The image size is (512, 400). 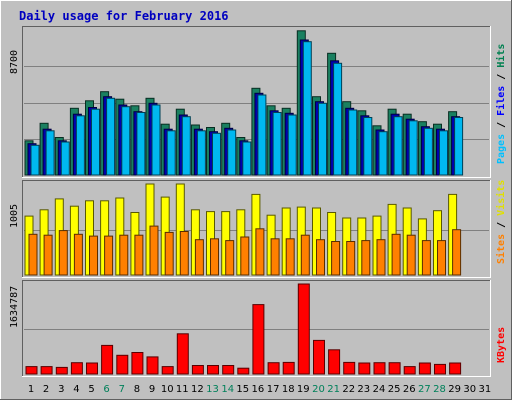 What do you see at coordinates (303, 389) in the screenshot?
I see `day-label-19: 19` at bounding box center [303, 389].